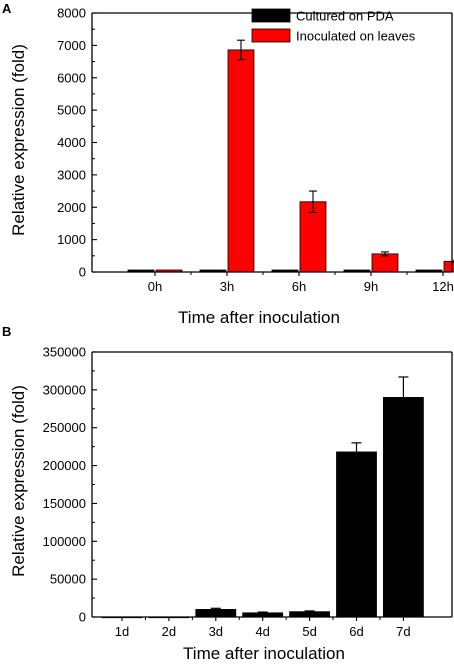  Describe the element at coordinates (299, 286) in the screenshot. I see `panel-a-x-tick-label: 6h` at that location.